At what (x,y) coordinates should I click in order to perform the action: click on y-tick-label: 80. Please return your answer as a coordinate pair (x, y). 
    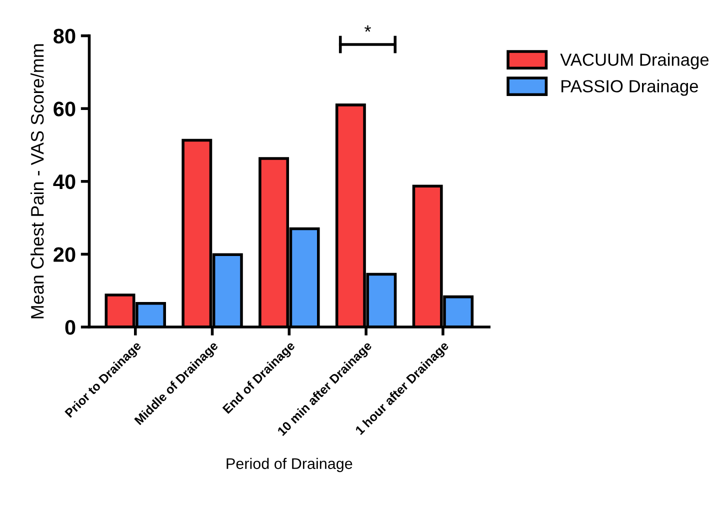
    Looking at the image, I should click on (65, 36).